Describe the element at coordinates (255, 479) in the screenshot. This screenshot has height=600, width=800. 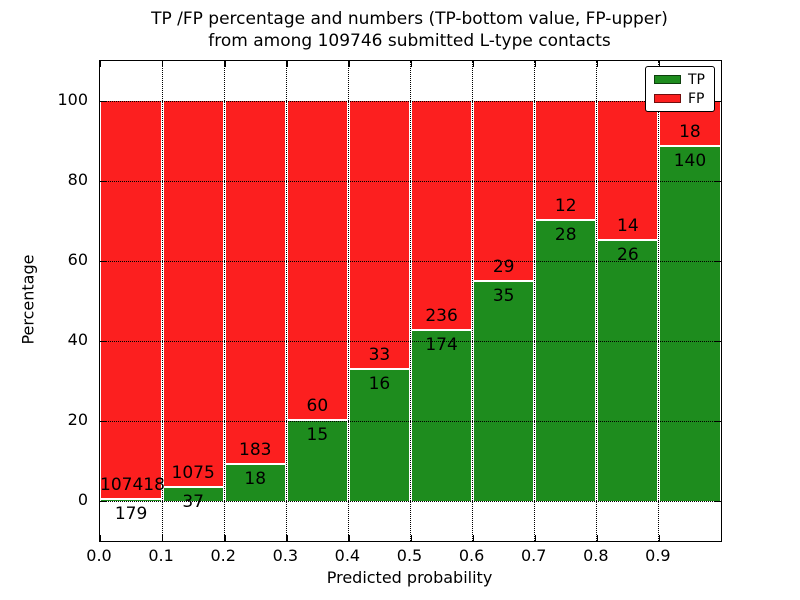
I see `tp-count-label: 18` at that location.